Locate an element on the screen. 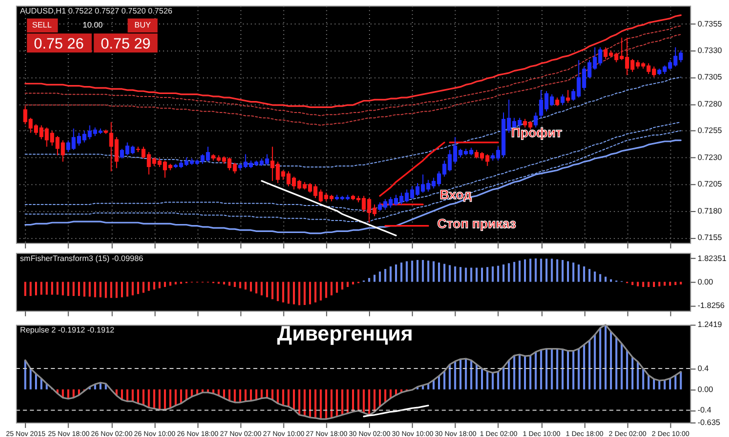  annotation: Дивергенция is located at coordinates (345, 334).